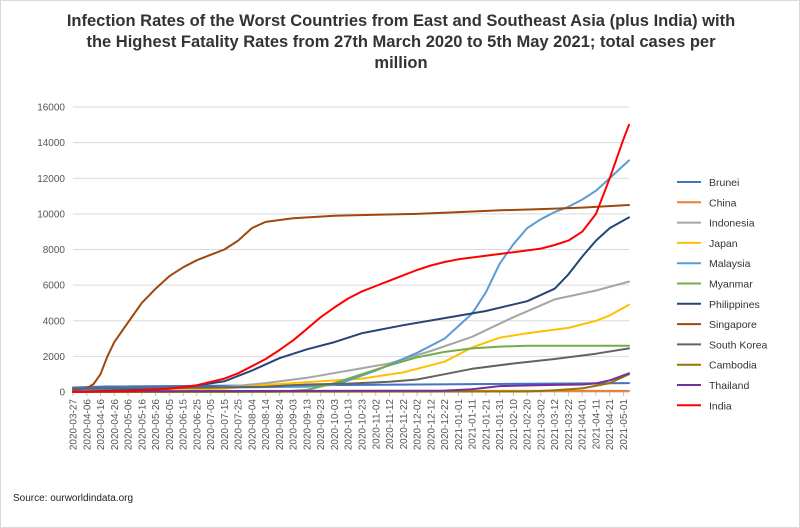 Image resolution: width=800 pixels, height=528 pixels. I want to click on x-tick-label: 2021-05-01, so click(624, 425).